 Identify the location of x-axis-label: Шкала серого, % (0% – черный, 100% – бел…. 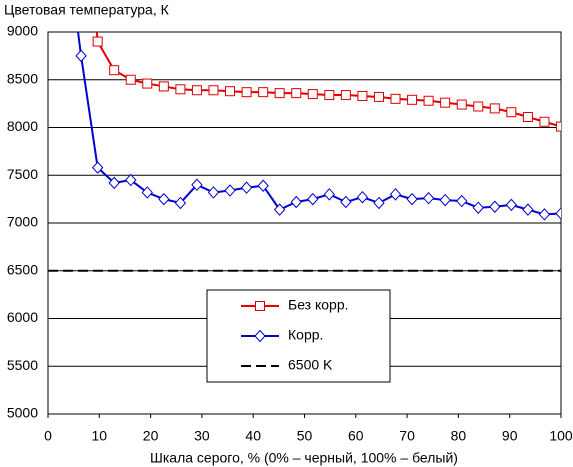
(304, 458).